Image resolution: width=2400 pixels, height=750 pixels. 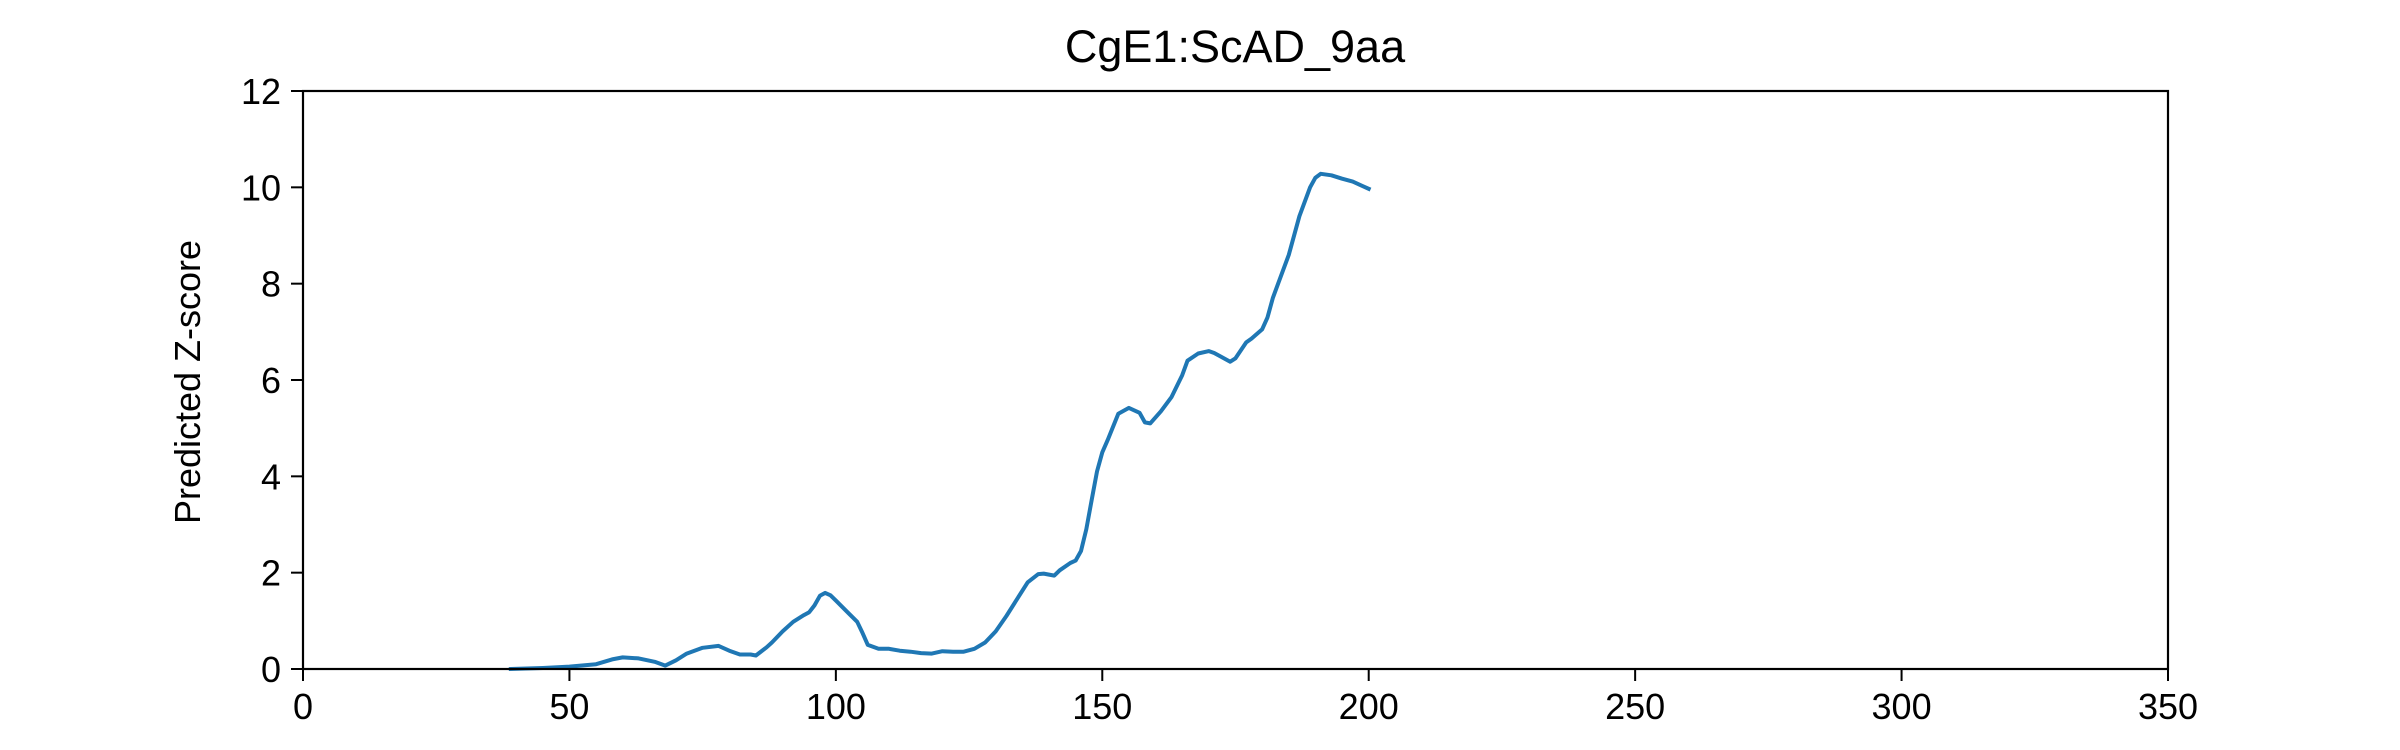 I want to click on x-tick-label: 150, so click(x=1102, y=706).